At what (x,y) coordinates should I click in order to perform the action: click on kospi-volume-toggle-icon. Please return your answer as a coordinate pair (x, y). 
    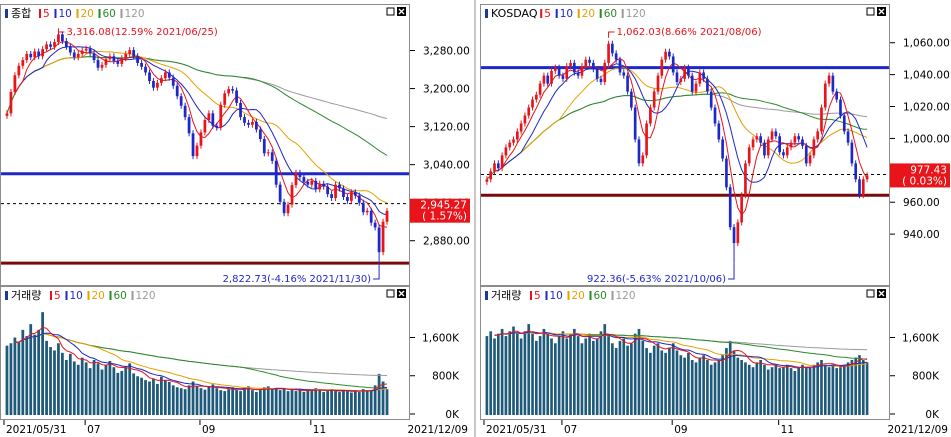
    Looking at the image, I should click on (390, 293).